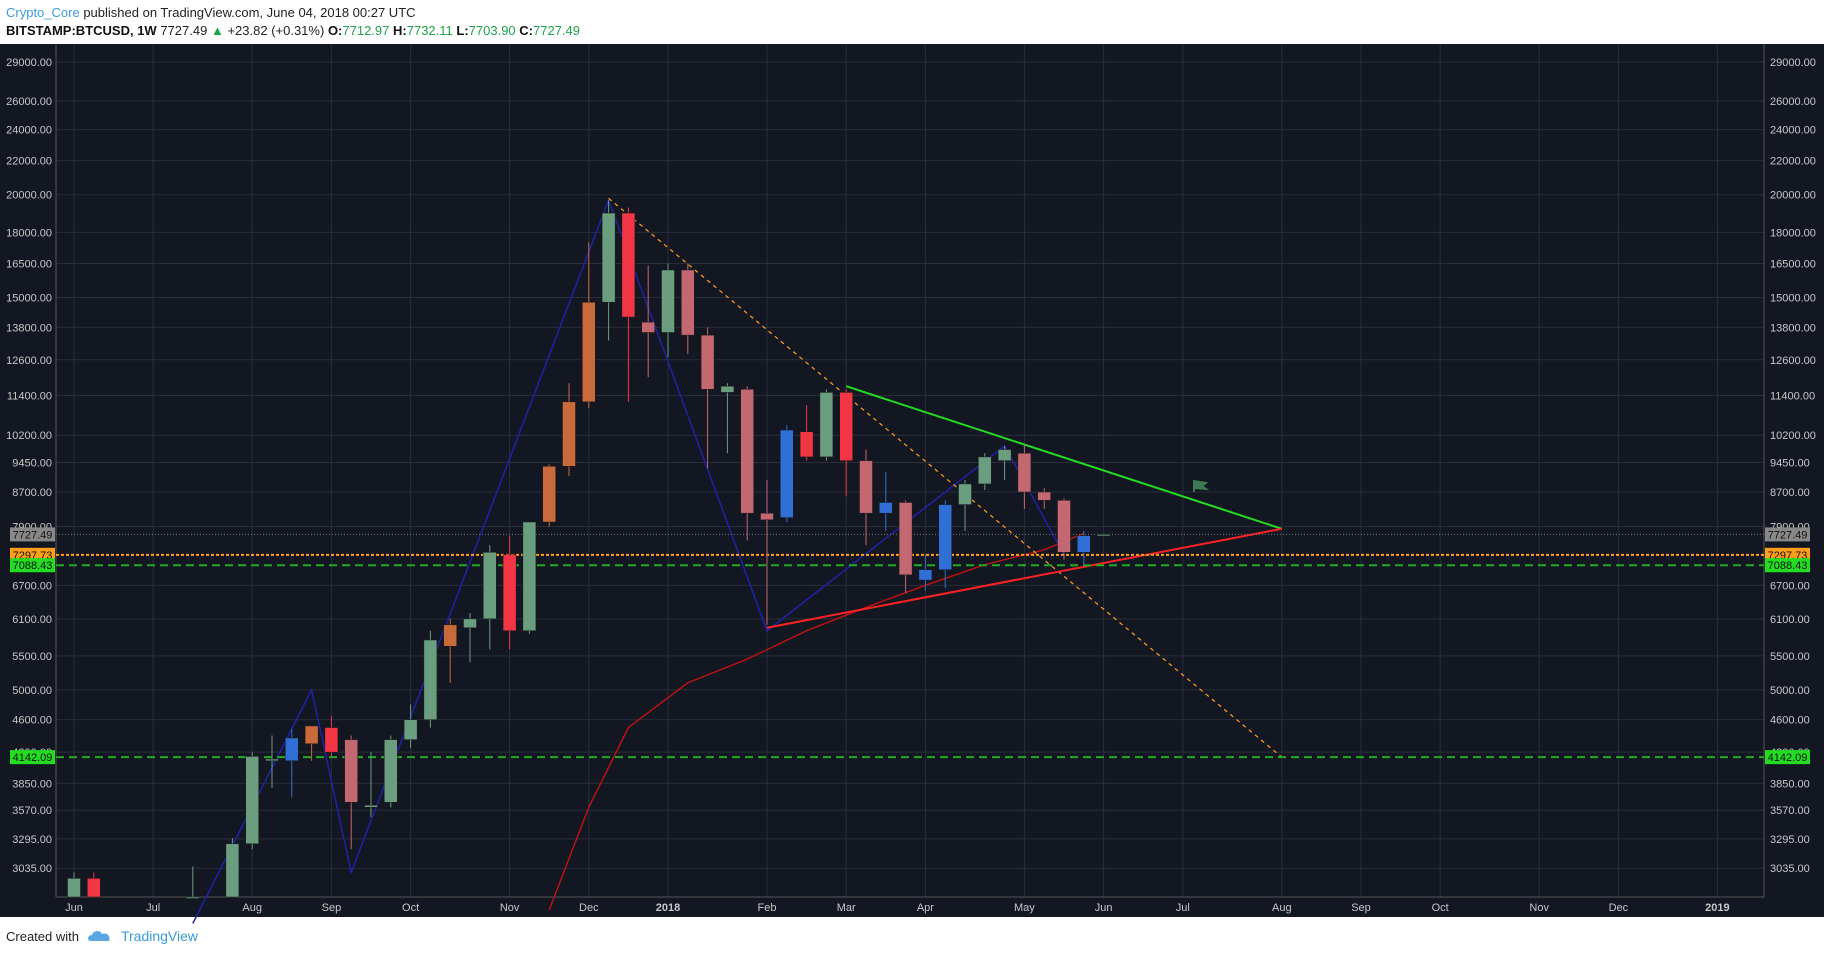  I want to click on y-tick-label-right: 24000.00, so click(1793, 131).